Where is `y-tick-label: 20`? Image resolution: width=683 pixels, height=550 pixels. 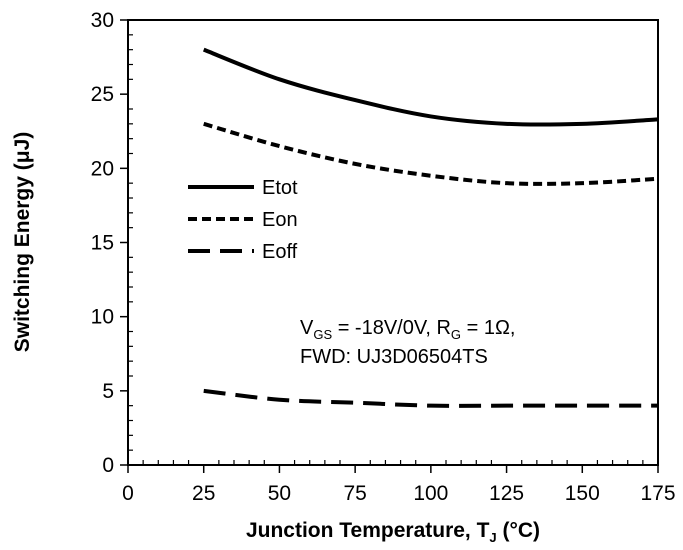
y-tick-label: 20 is located at coordinates (102, 168).